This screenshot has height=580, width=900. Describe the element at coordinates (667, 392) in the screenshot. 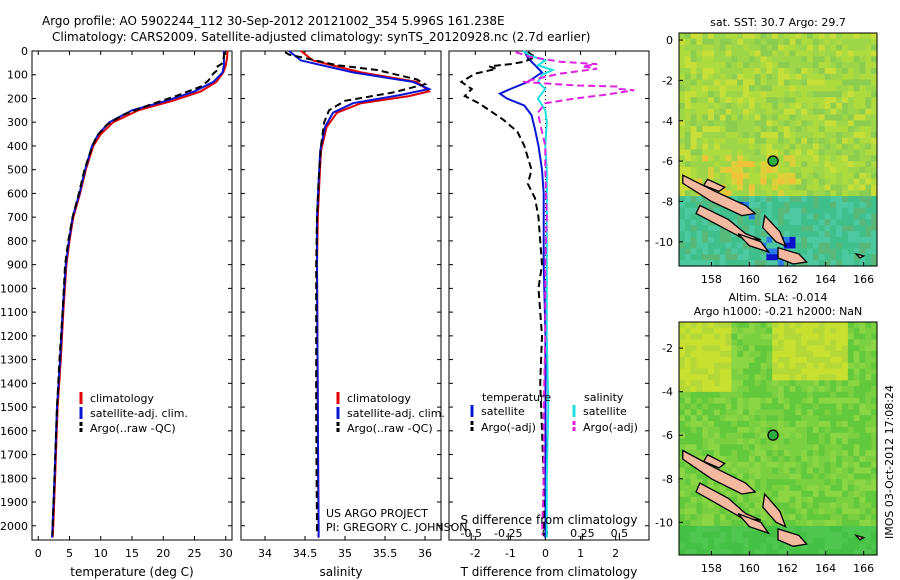

I see `map-y-tick-label: -4` at that location.